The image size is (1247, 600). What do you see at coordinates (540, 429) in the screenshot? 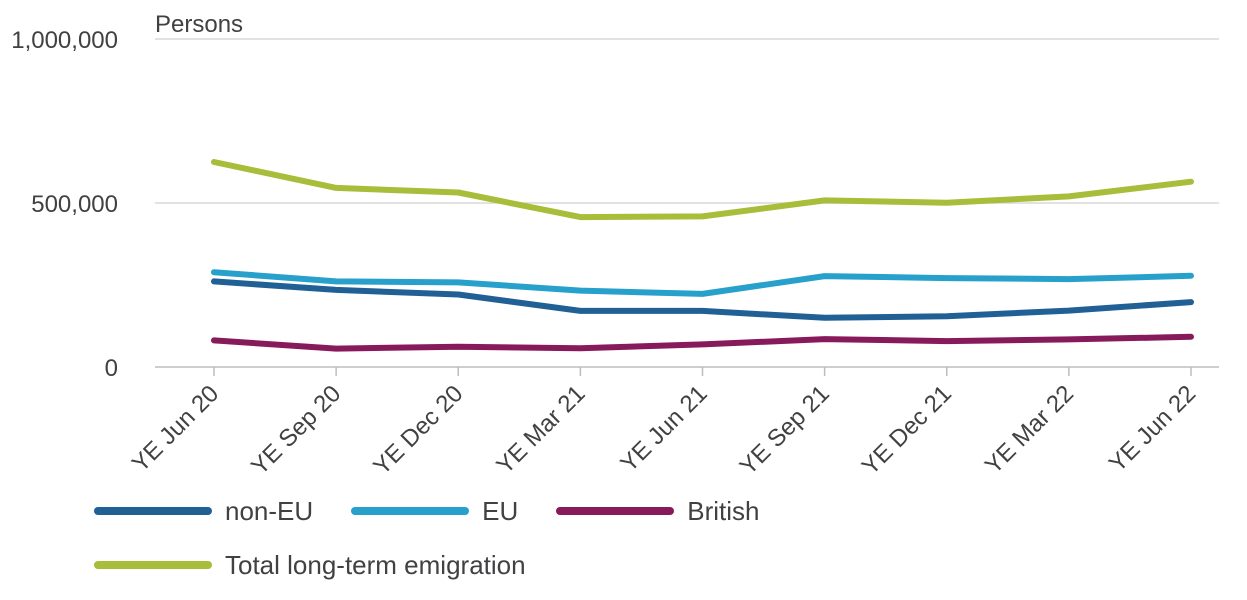
I see `x-tick-label: YE Mar 21` at bounding box center [540, 429].